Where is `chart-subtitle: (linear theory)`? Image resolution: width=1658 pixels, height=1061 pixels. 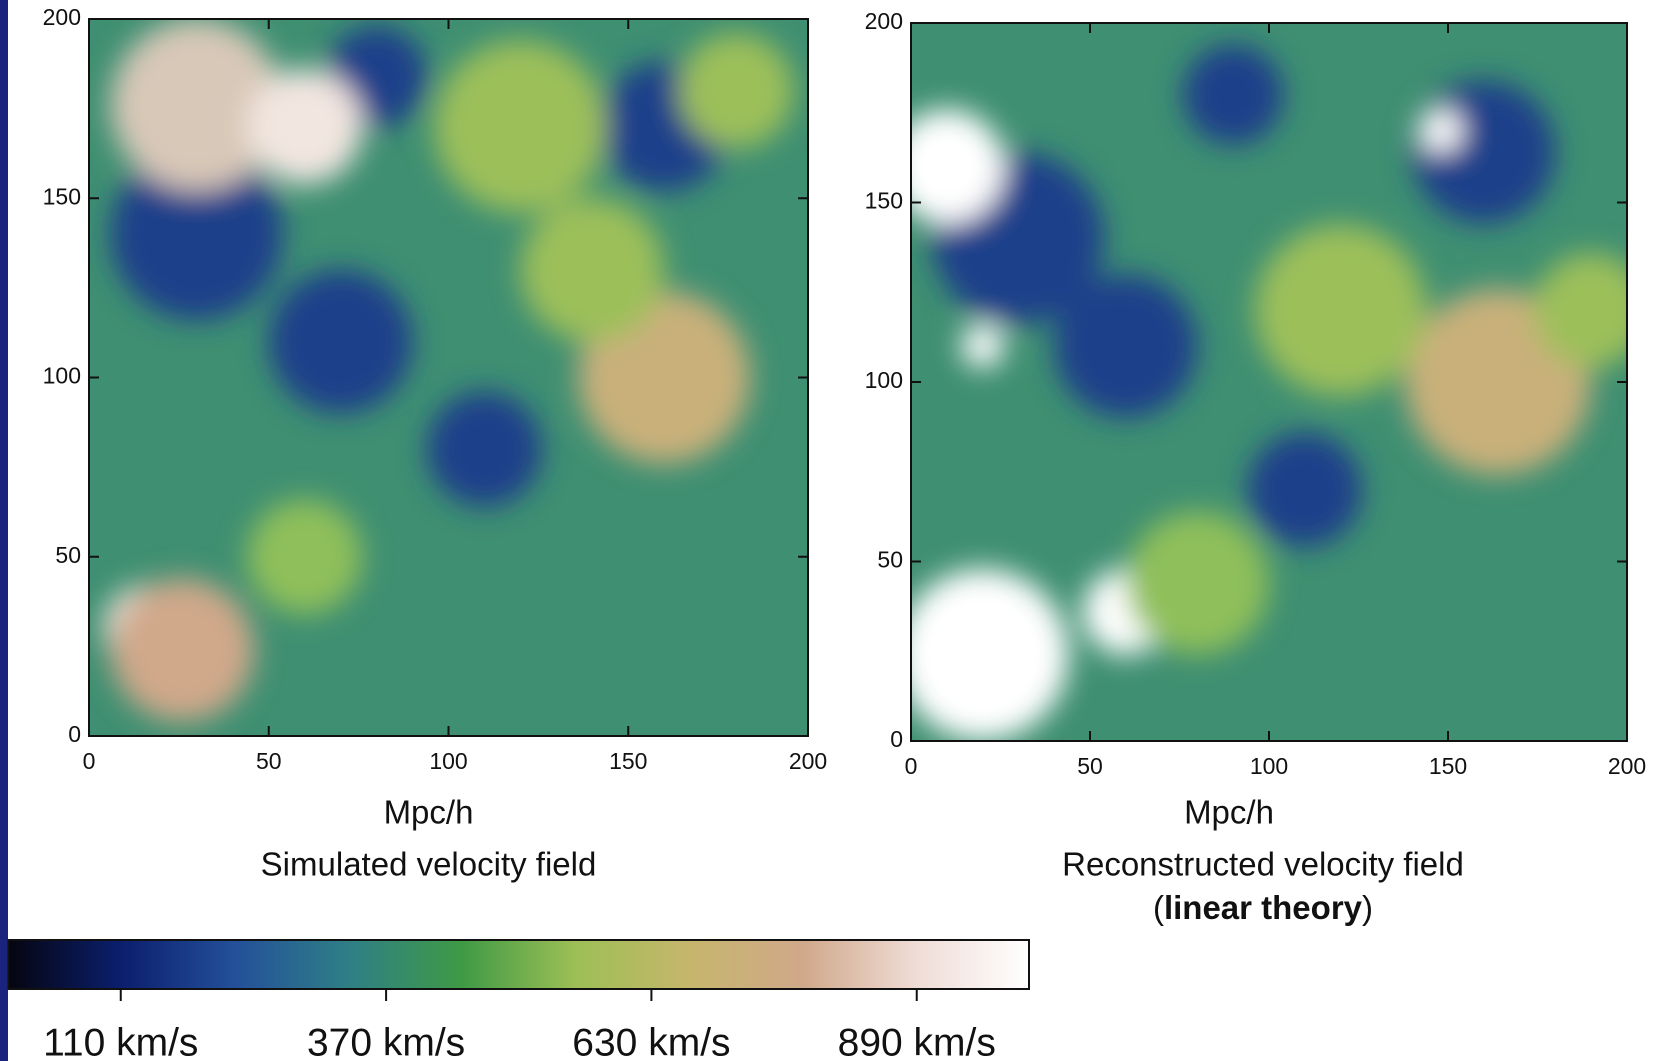
chart-subtitle: (linear theory) is located at coordinates (1263, 907).